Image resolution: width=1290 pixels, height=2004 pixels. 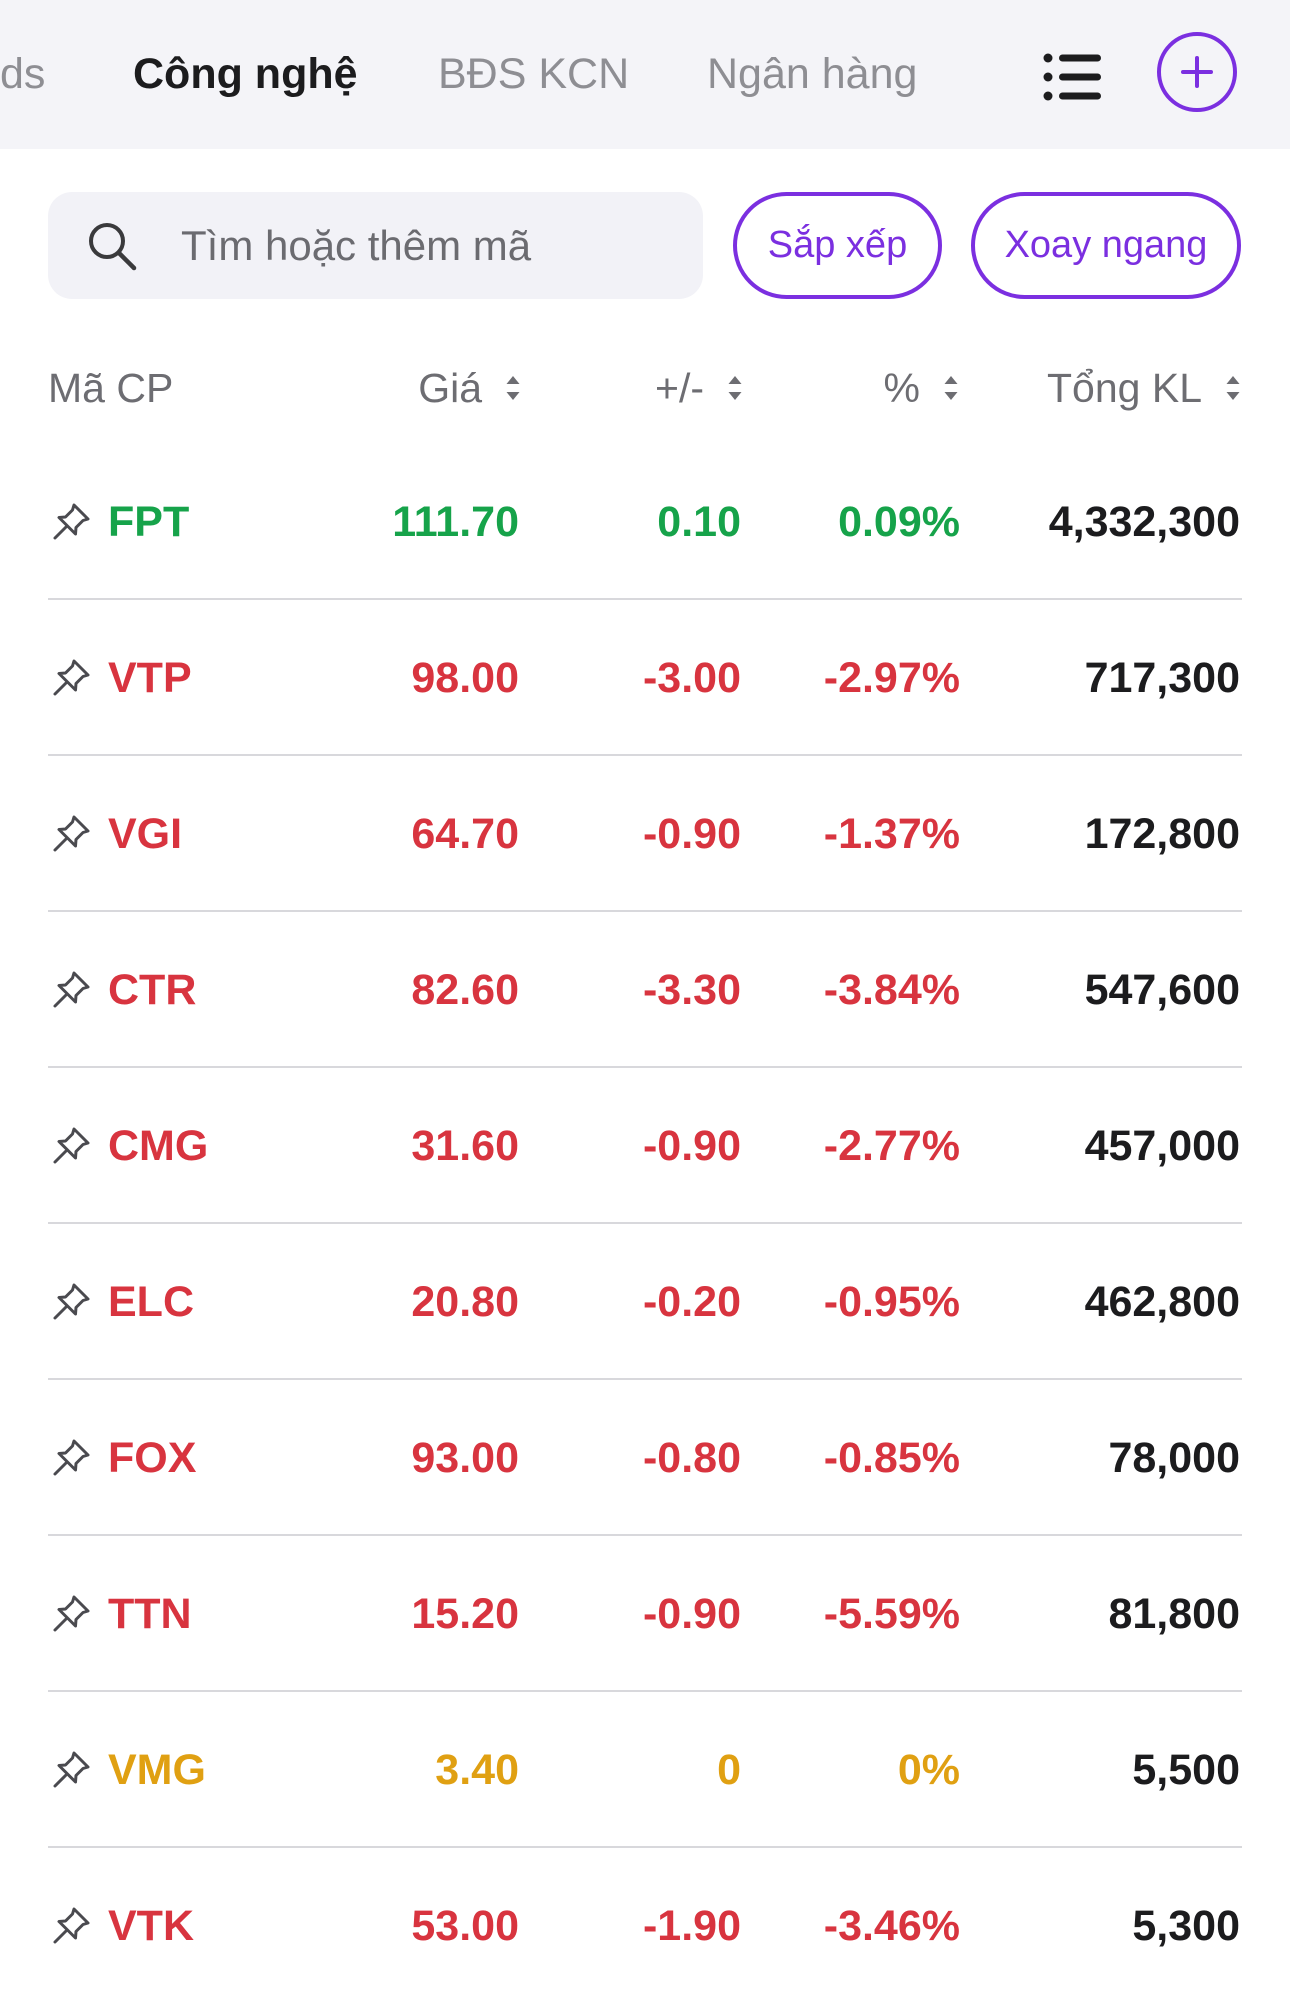 I want to click on stock-symbol: VGI, so click(x=145, y=834).